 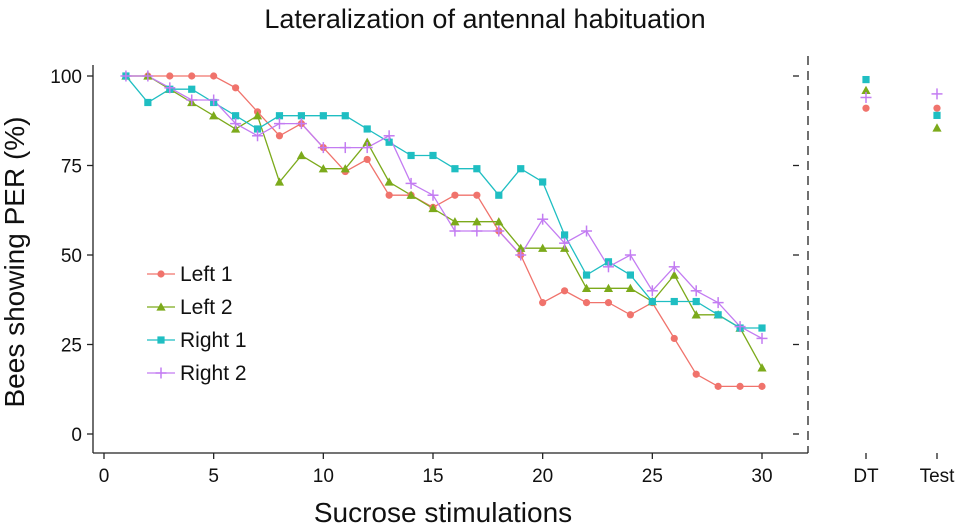 I want to click on legend-label-right-1: Right 1, so click(x=213, y=340).